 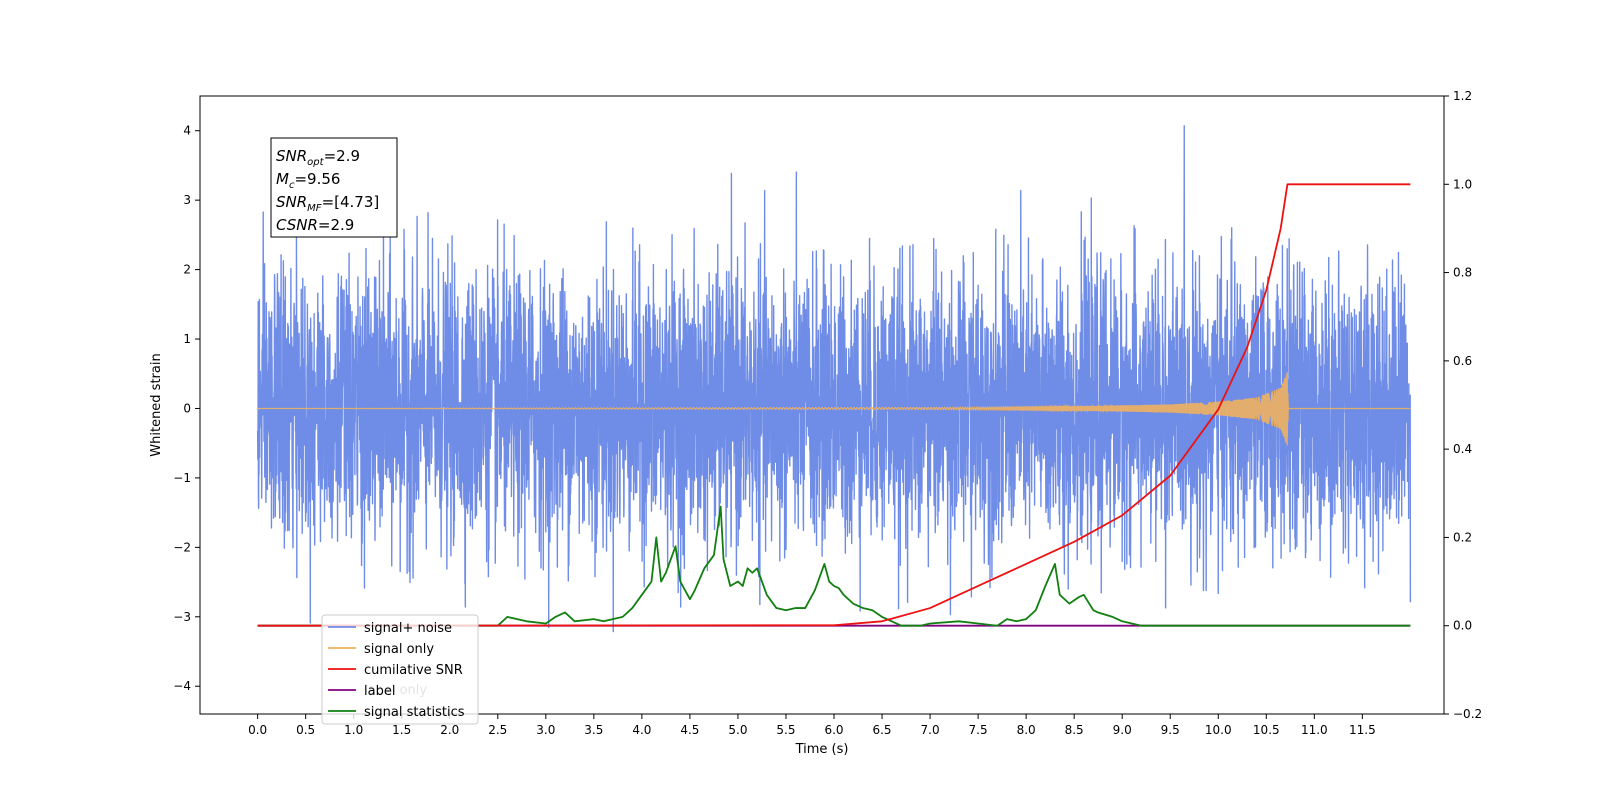 What do you see at coordinates (182, 686) in the screenshot?
I see `y-tick-label-left: −4` at bounding box center [182, 686].